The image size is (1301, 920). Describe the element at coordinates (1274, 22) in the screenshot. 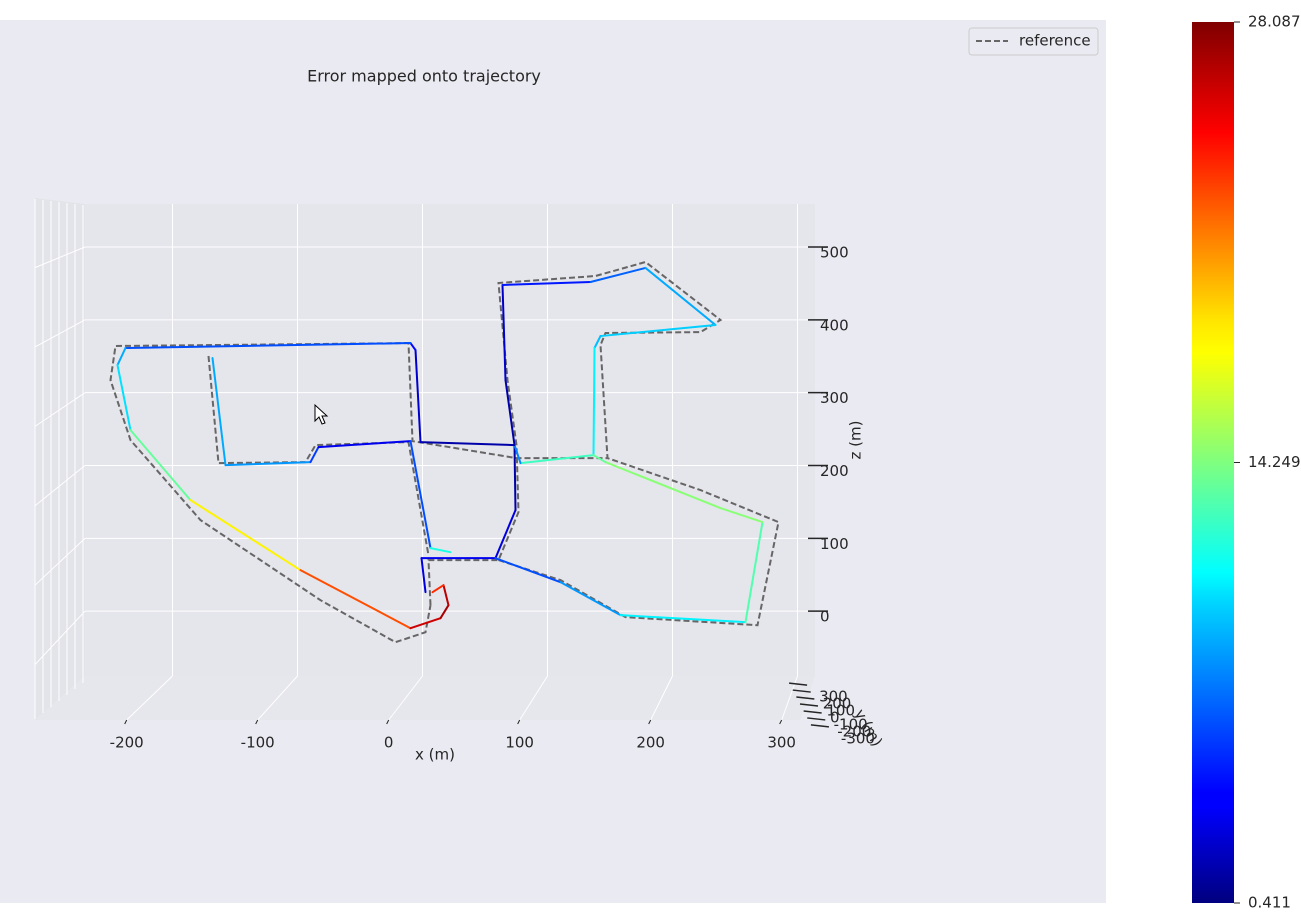

I see `colorbar-tick-label: 28.087` at that location.